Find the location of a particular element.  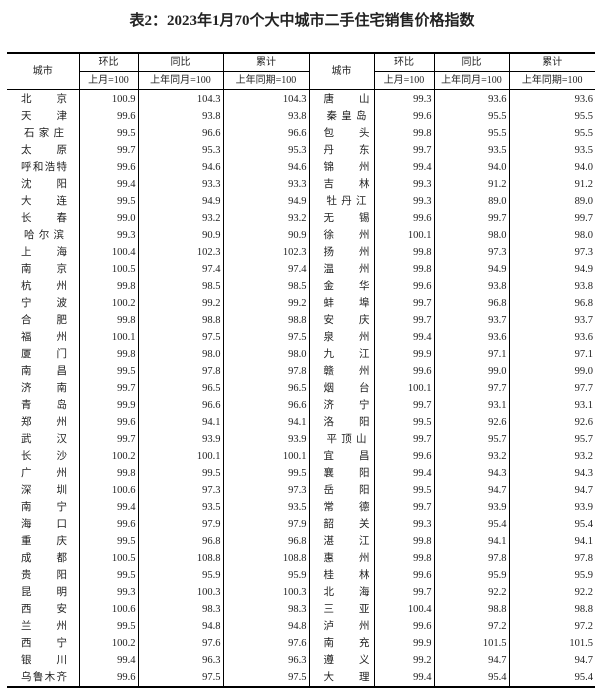

city-name: 长春 is located at coordinates (43, 218).